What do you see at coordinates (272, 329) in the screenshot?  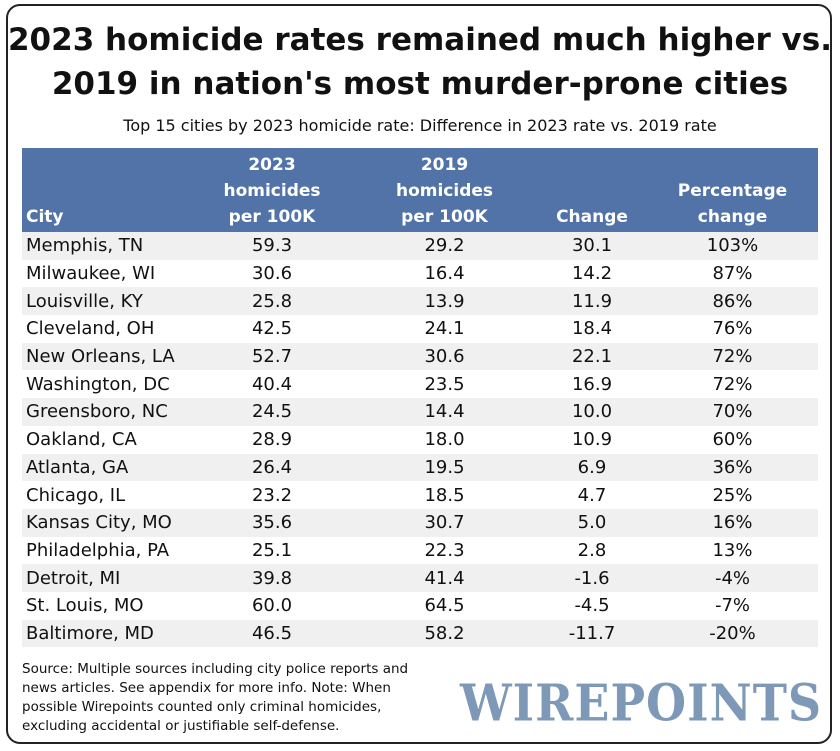 I see `rate-2023-cell: 42.5` at bounding box center [272, 329].